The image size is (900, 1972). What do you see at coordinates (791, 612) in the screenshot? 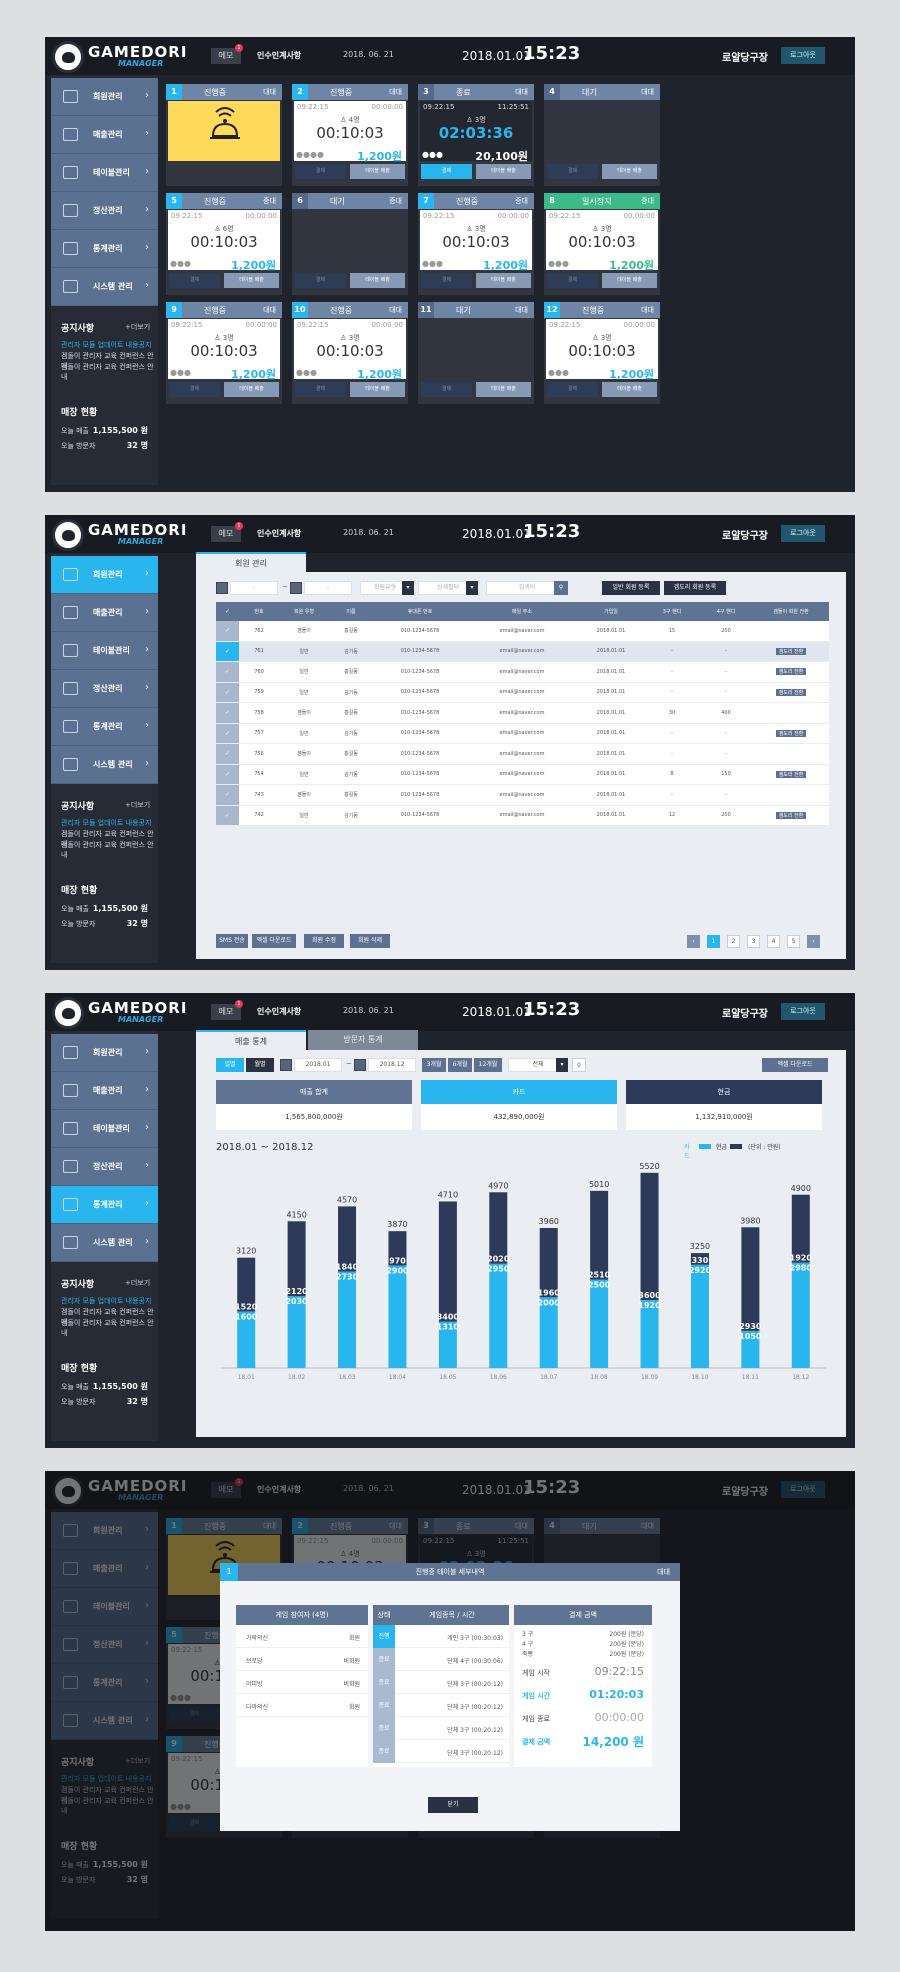
I see `column-header: 겜돌이 회원 전환` at bounding box center [791, 612].